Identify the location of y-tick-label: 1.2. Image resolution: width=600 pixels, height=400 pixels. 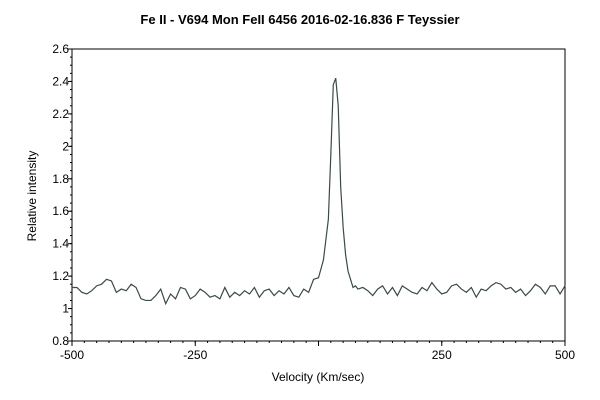
(60, 276).